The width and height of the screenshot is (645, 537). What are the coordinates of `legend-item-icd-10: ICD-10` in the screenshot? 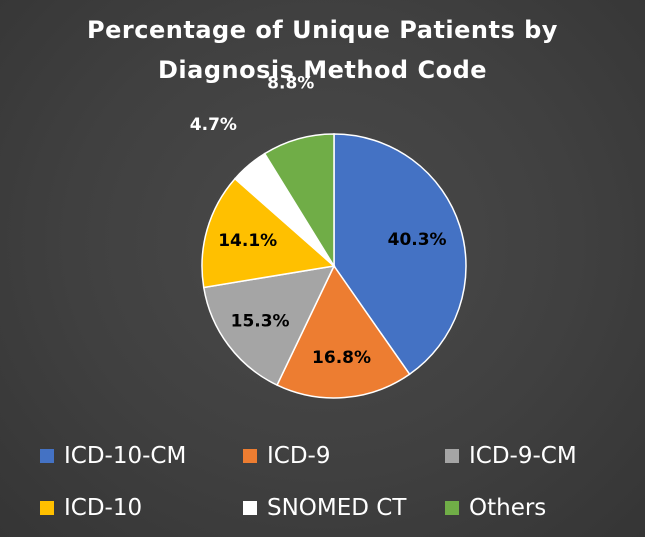 It's located at (91, 508).